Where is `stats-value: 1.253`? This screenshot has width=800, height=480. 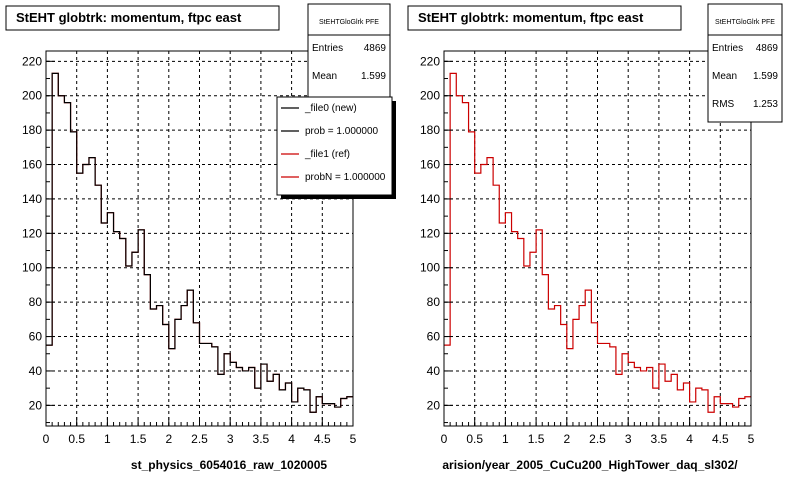
stats-value: 1.253 is located at coordinates (765, 104).